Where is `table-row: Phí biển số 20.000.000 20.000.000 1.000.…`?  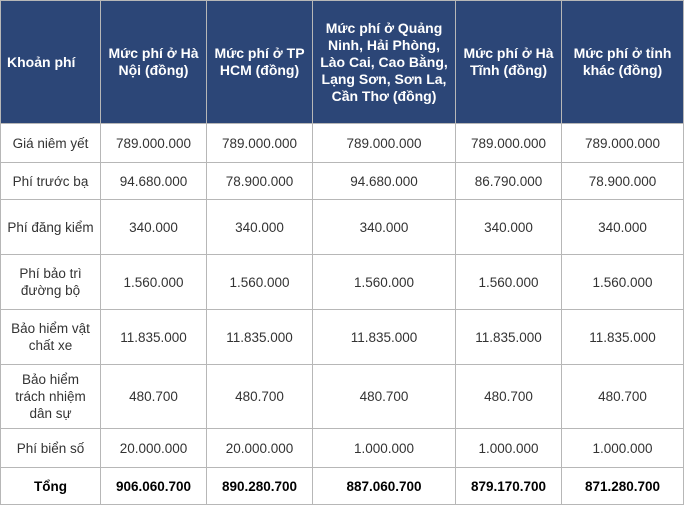
table-row: Phí biển số 20.000.000 20.000.000 1.000.… is located at coordinates (342, 448).